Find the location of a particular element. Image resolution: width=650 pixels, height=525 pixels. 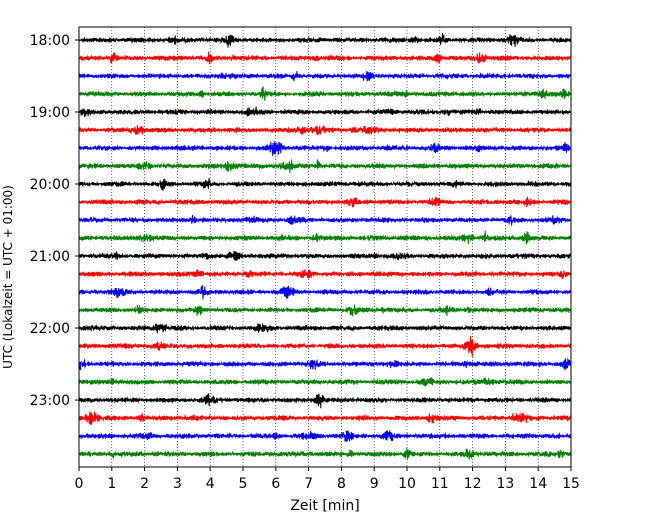

x-tick-label: 10 is located at coordinates (407, 484).